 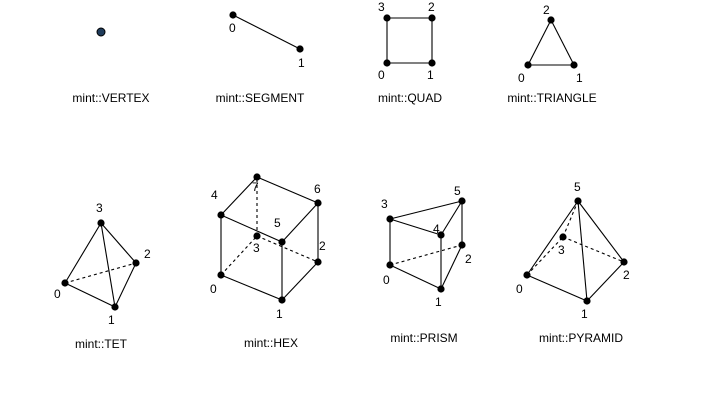 I want to click on prism-edge-hidden, so click(x=426, y=255).